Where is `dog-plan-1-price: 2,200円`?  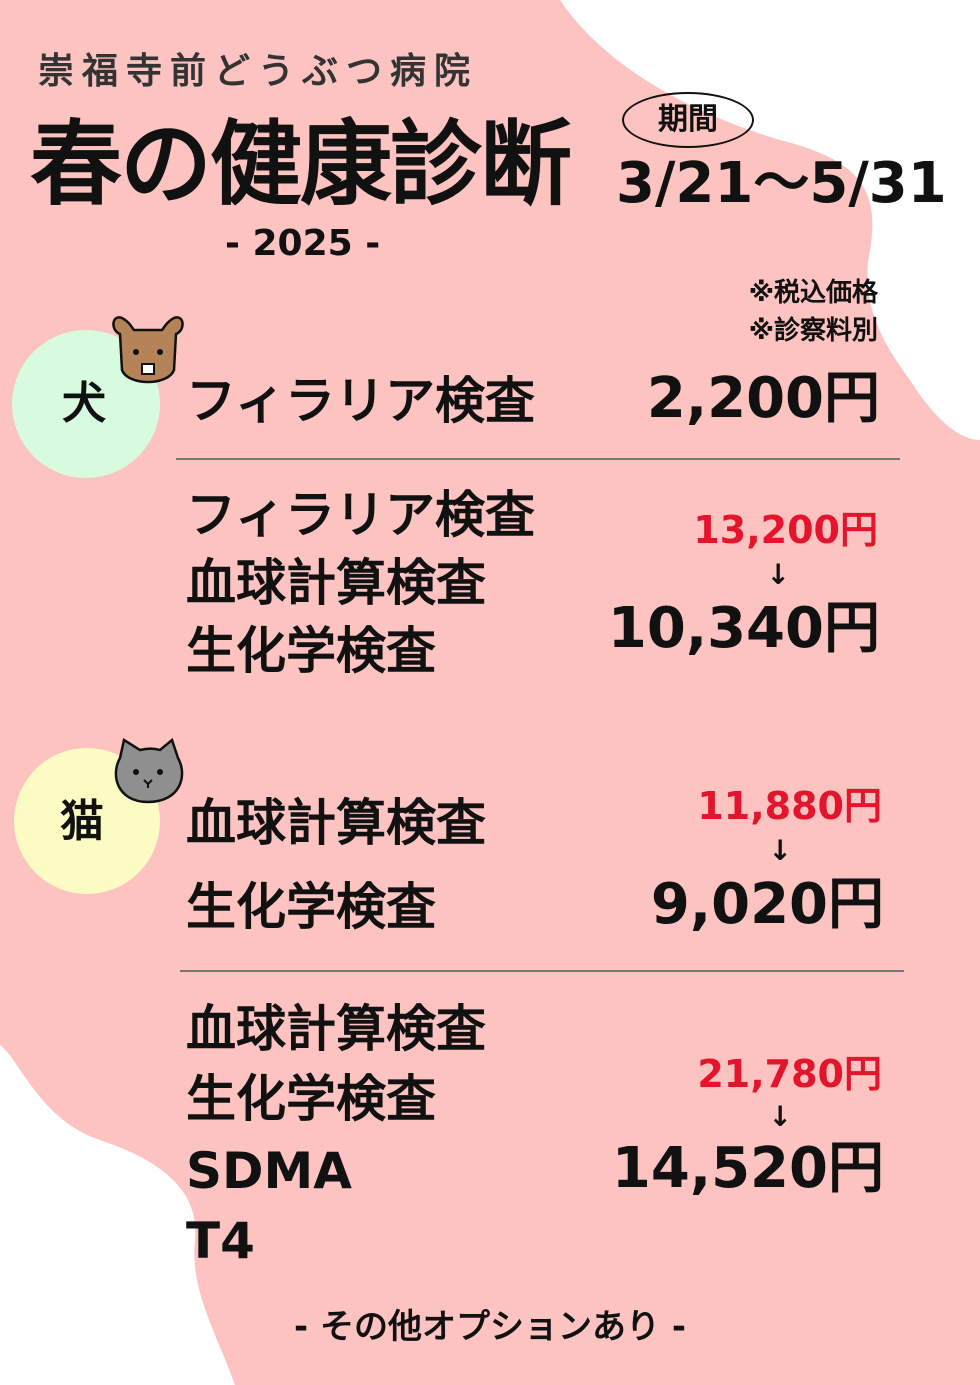
dog-plan-1-price: 2,200円 is located at coordinates (763, 398).